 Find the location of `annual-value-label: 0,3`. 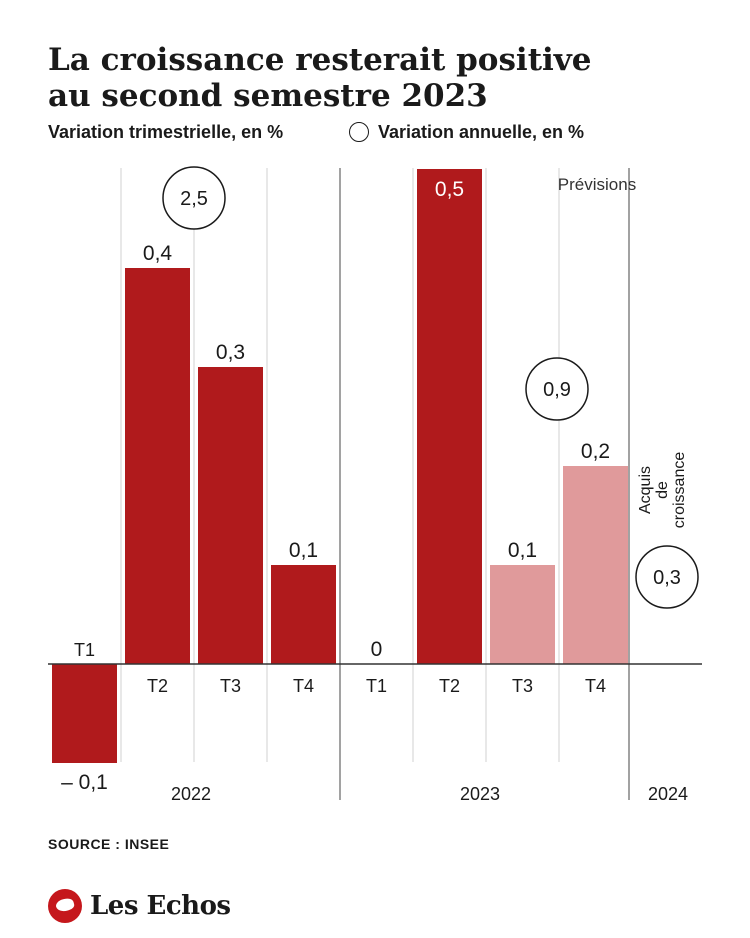

annual-value-label: 0,3 is located at coordinates (667, 578).